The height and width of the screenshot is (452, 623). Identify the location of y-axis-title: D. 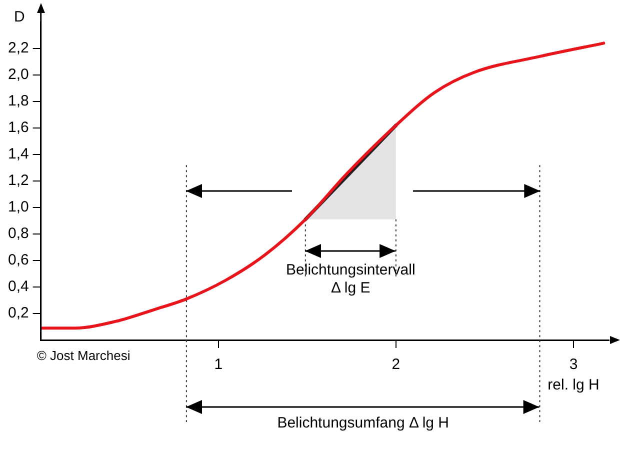
(20, 17).